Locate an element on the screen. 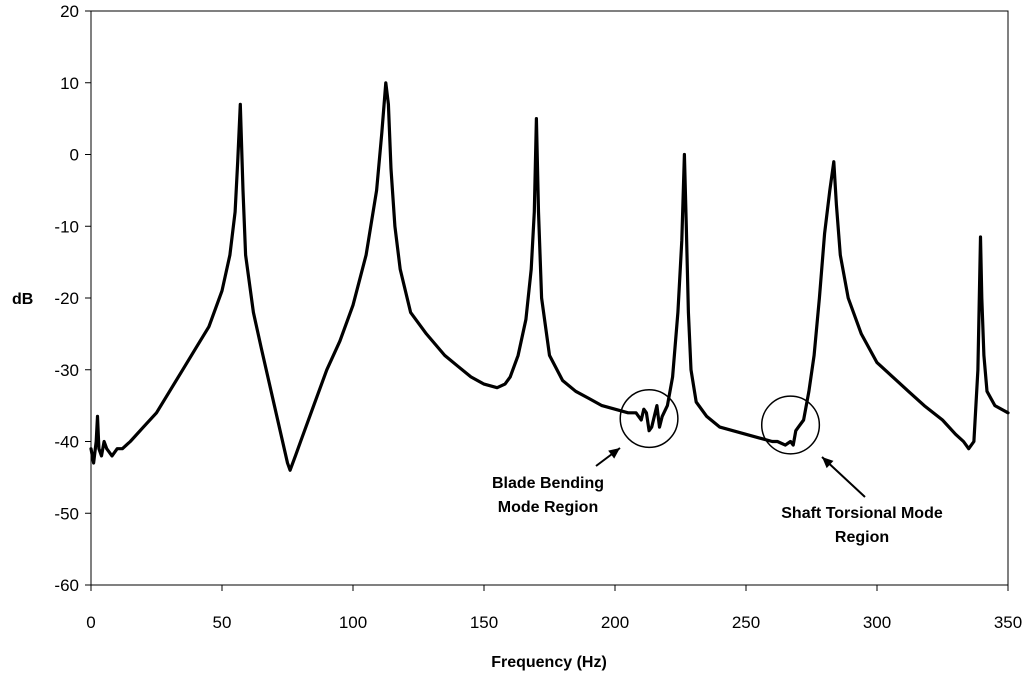 The height and width of the screenshot is (673, 1029). y-tick-label: 0 is located at coordinates (74, 155).